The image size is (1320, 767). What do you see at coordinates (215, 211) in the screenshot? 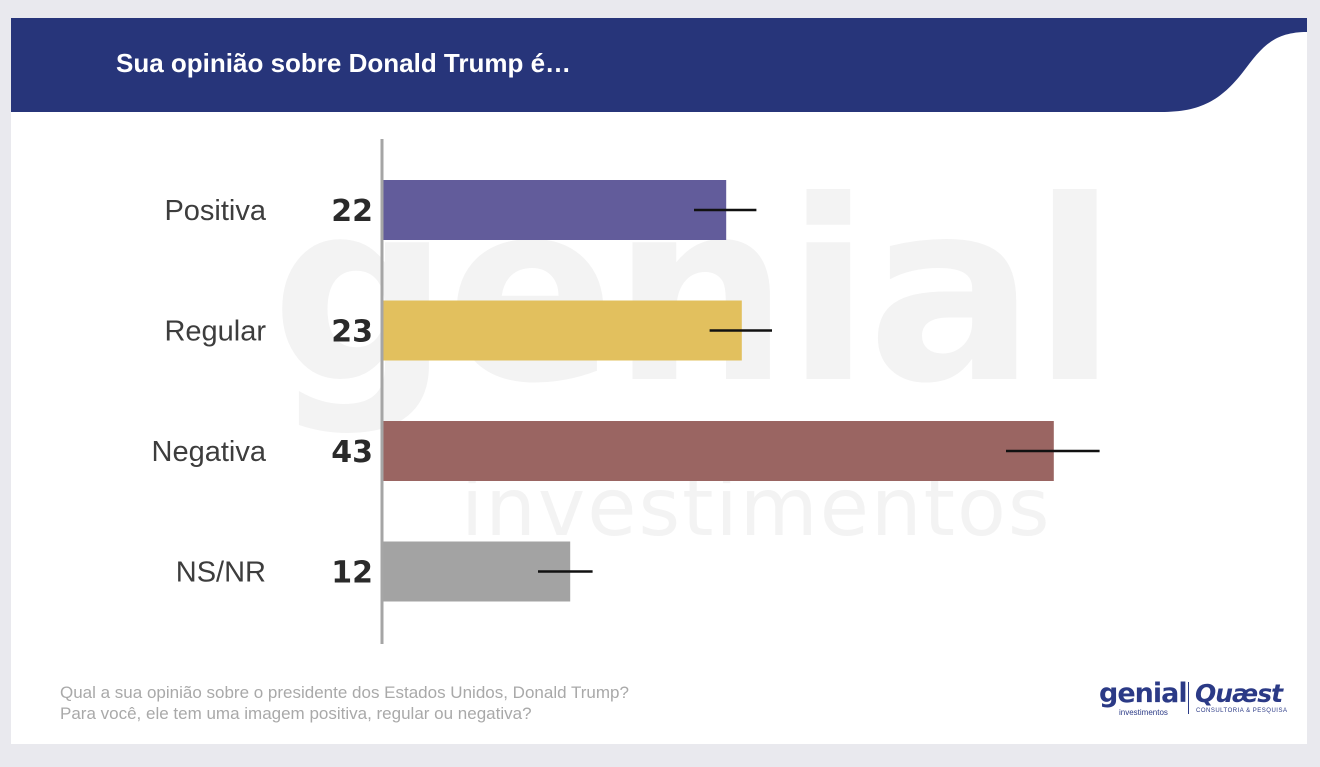
I see `category-label-positiva: Positiva` at bounding box center [215, 211].